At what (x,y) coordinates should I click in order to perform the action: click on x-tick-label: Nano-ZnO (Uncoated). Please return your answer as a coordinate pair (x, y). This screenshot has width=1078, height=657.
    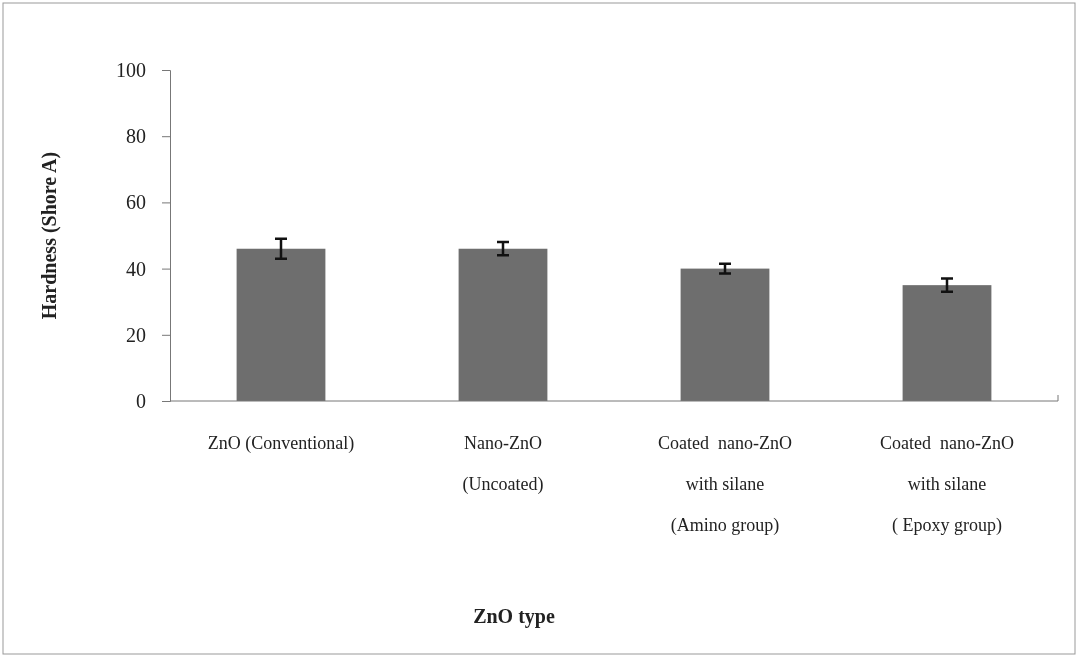
    Looking at the image, I should click on (503, 464).